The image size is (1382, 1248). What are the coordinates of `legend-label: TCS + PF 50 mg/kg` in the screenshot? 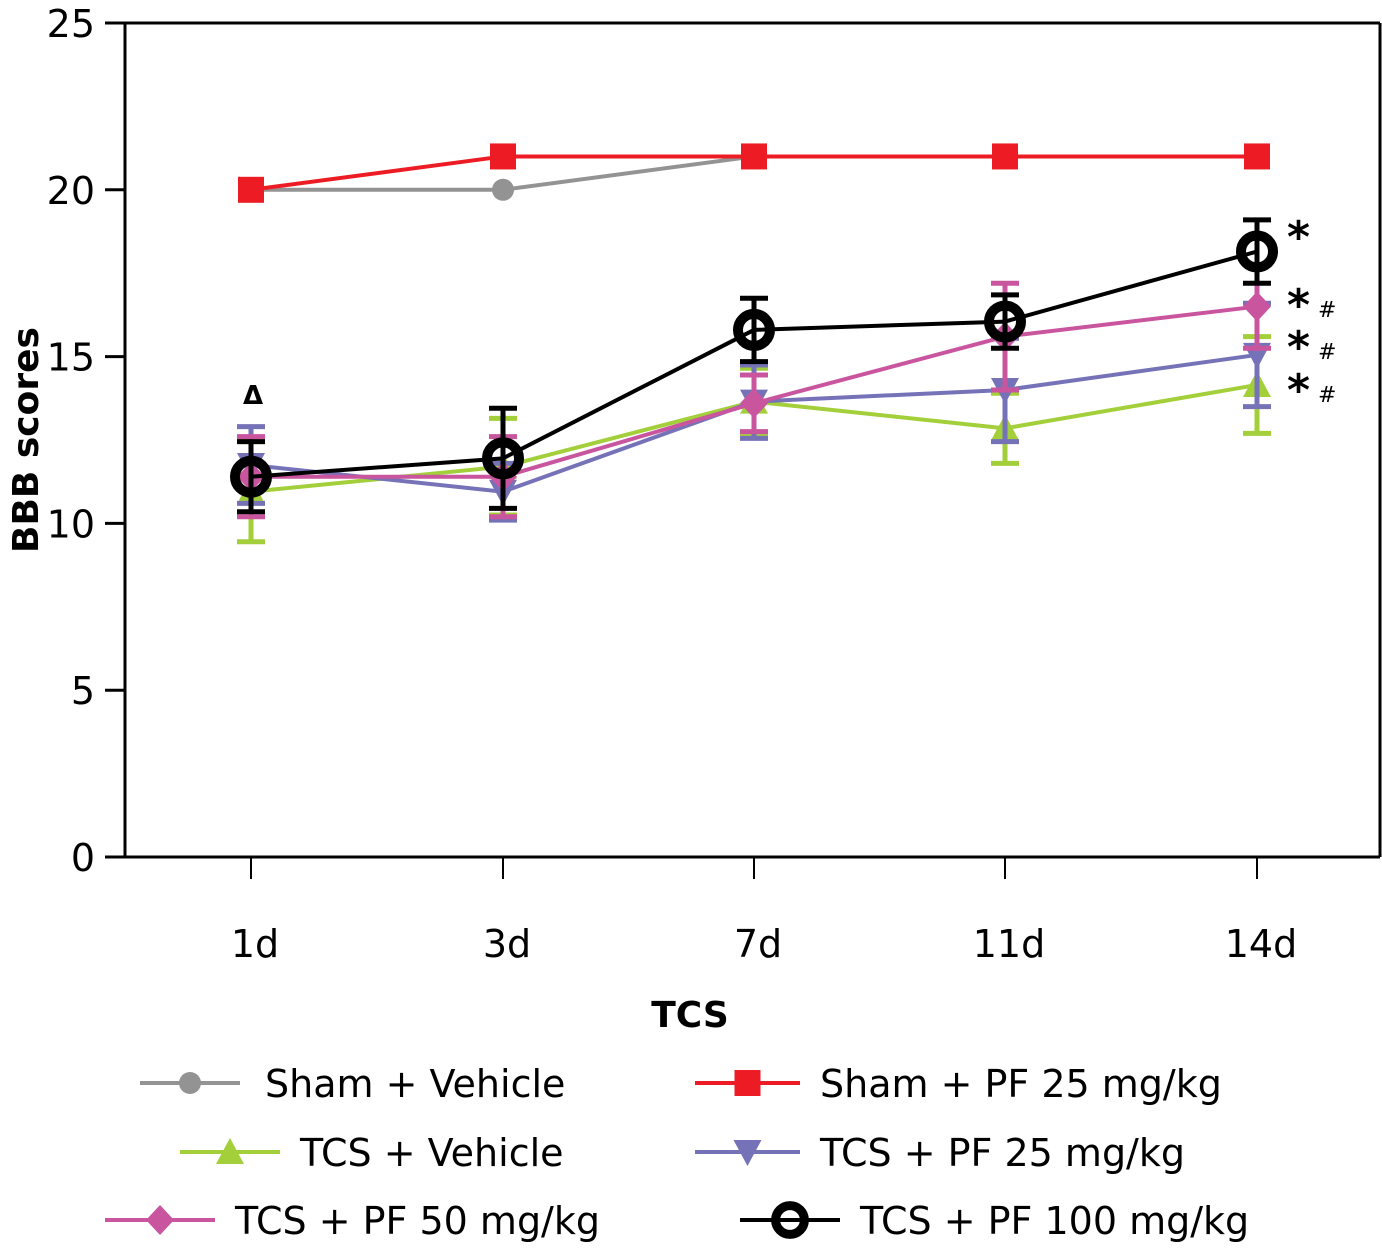 It's located at (417, 1221).